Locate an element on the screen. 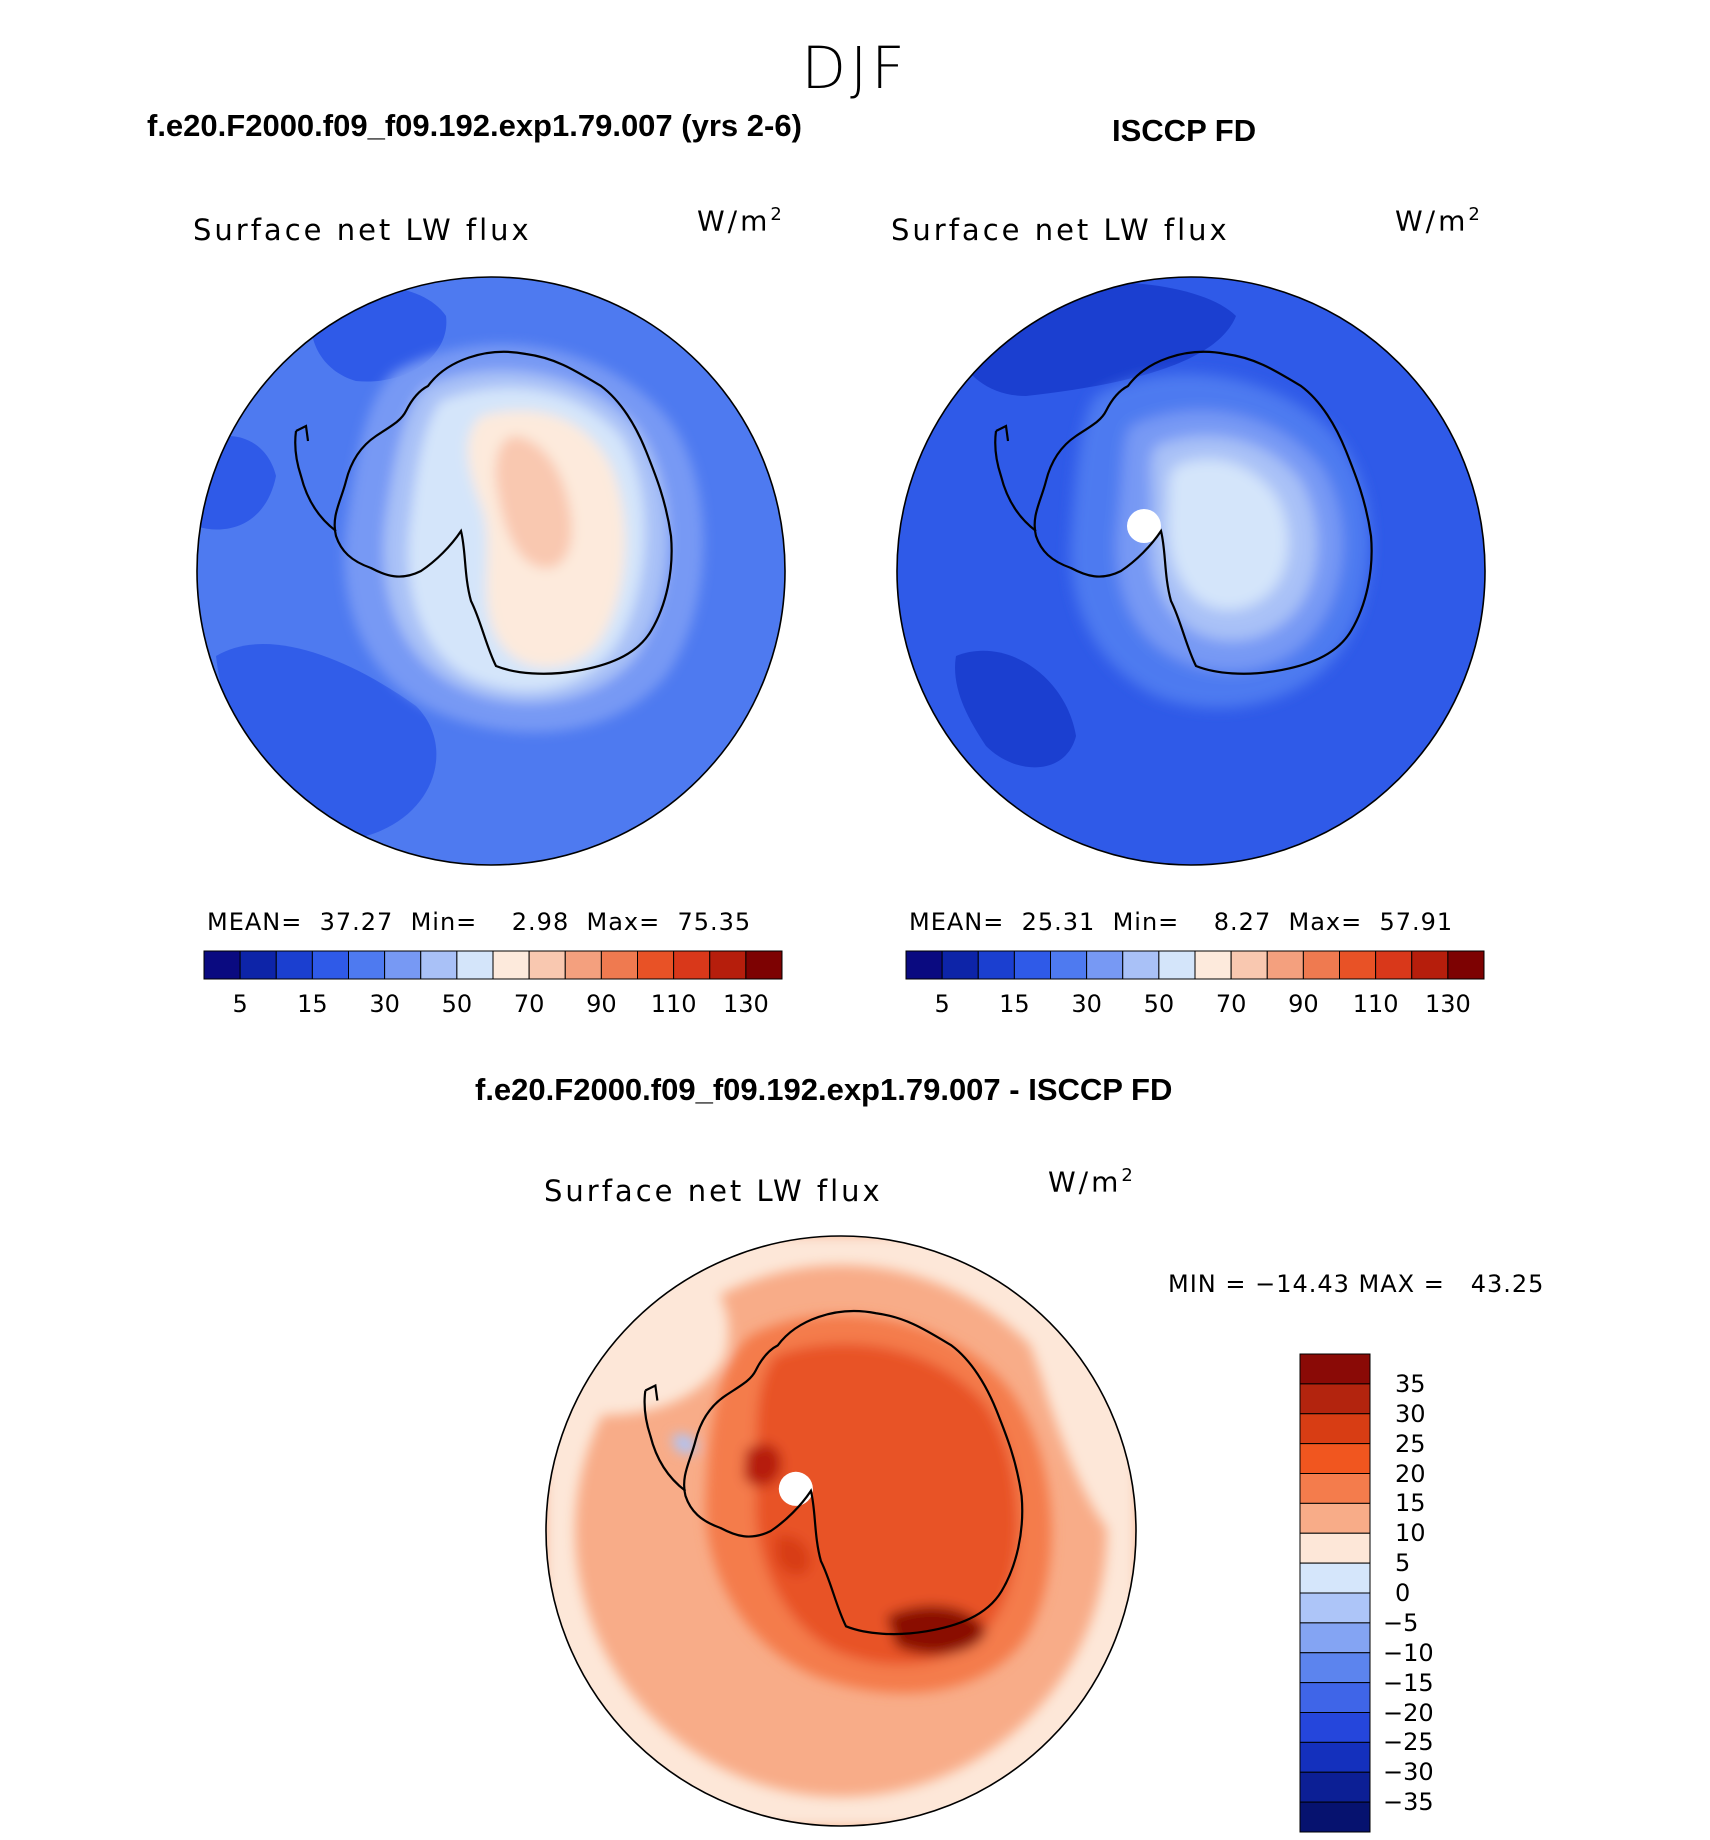  obs-variable-label: Surface net LW flux is located at coordinates (1060, 230).